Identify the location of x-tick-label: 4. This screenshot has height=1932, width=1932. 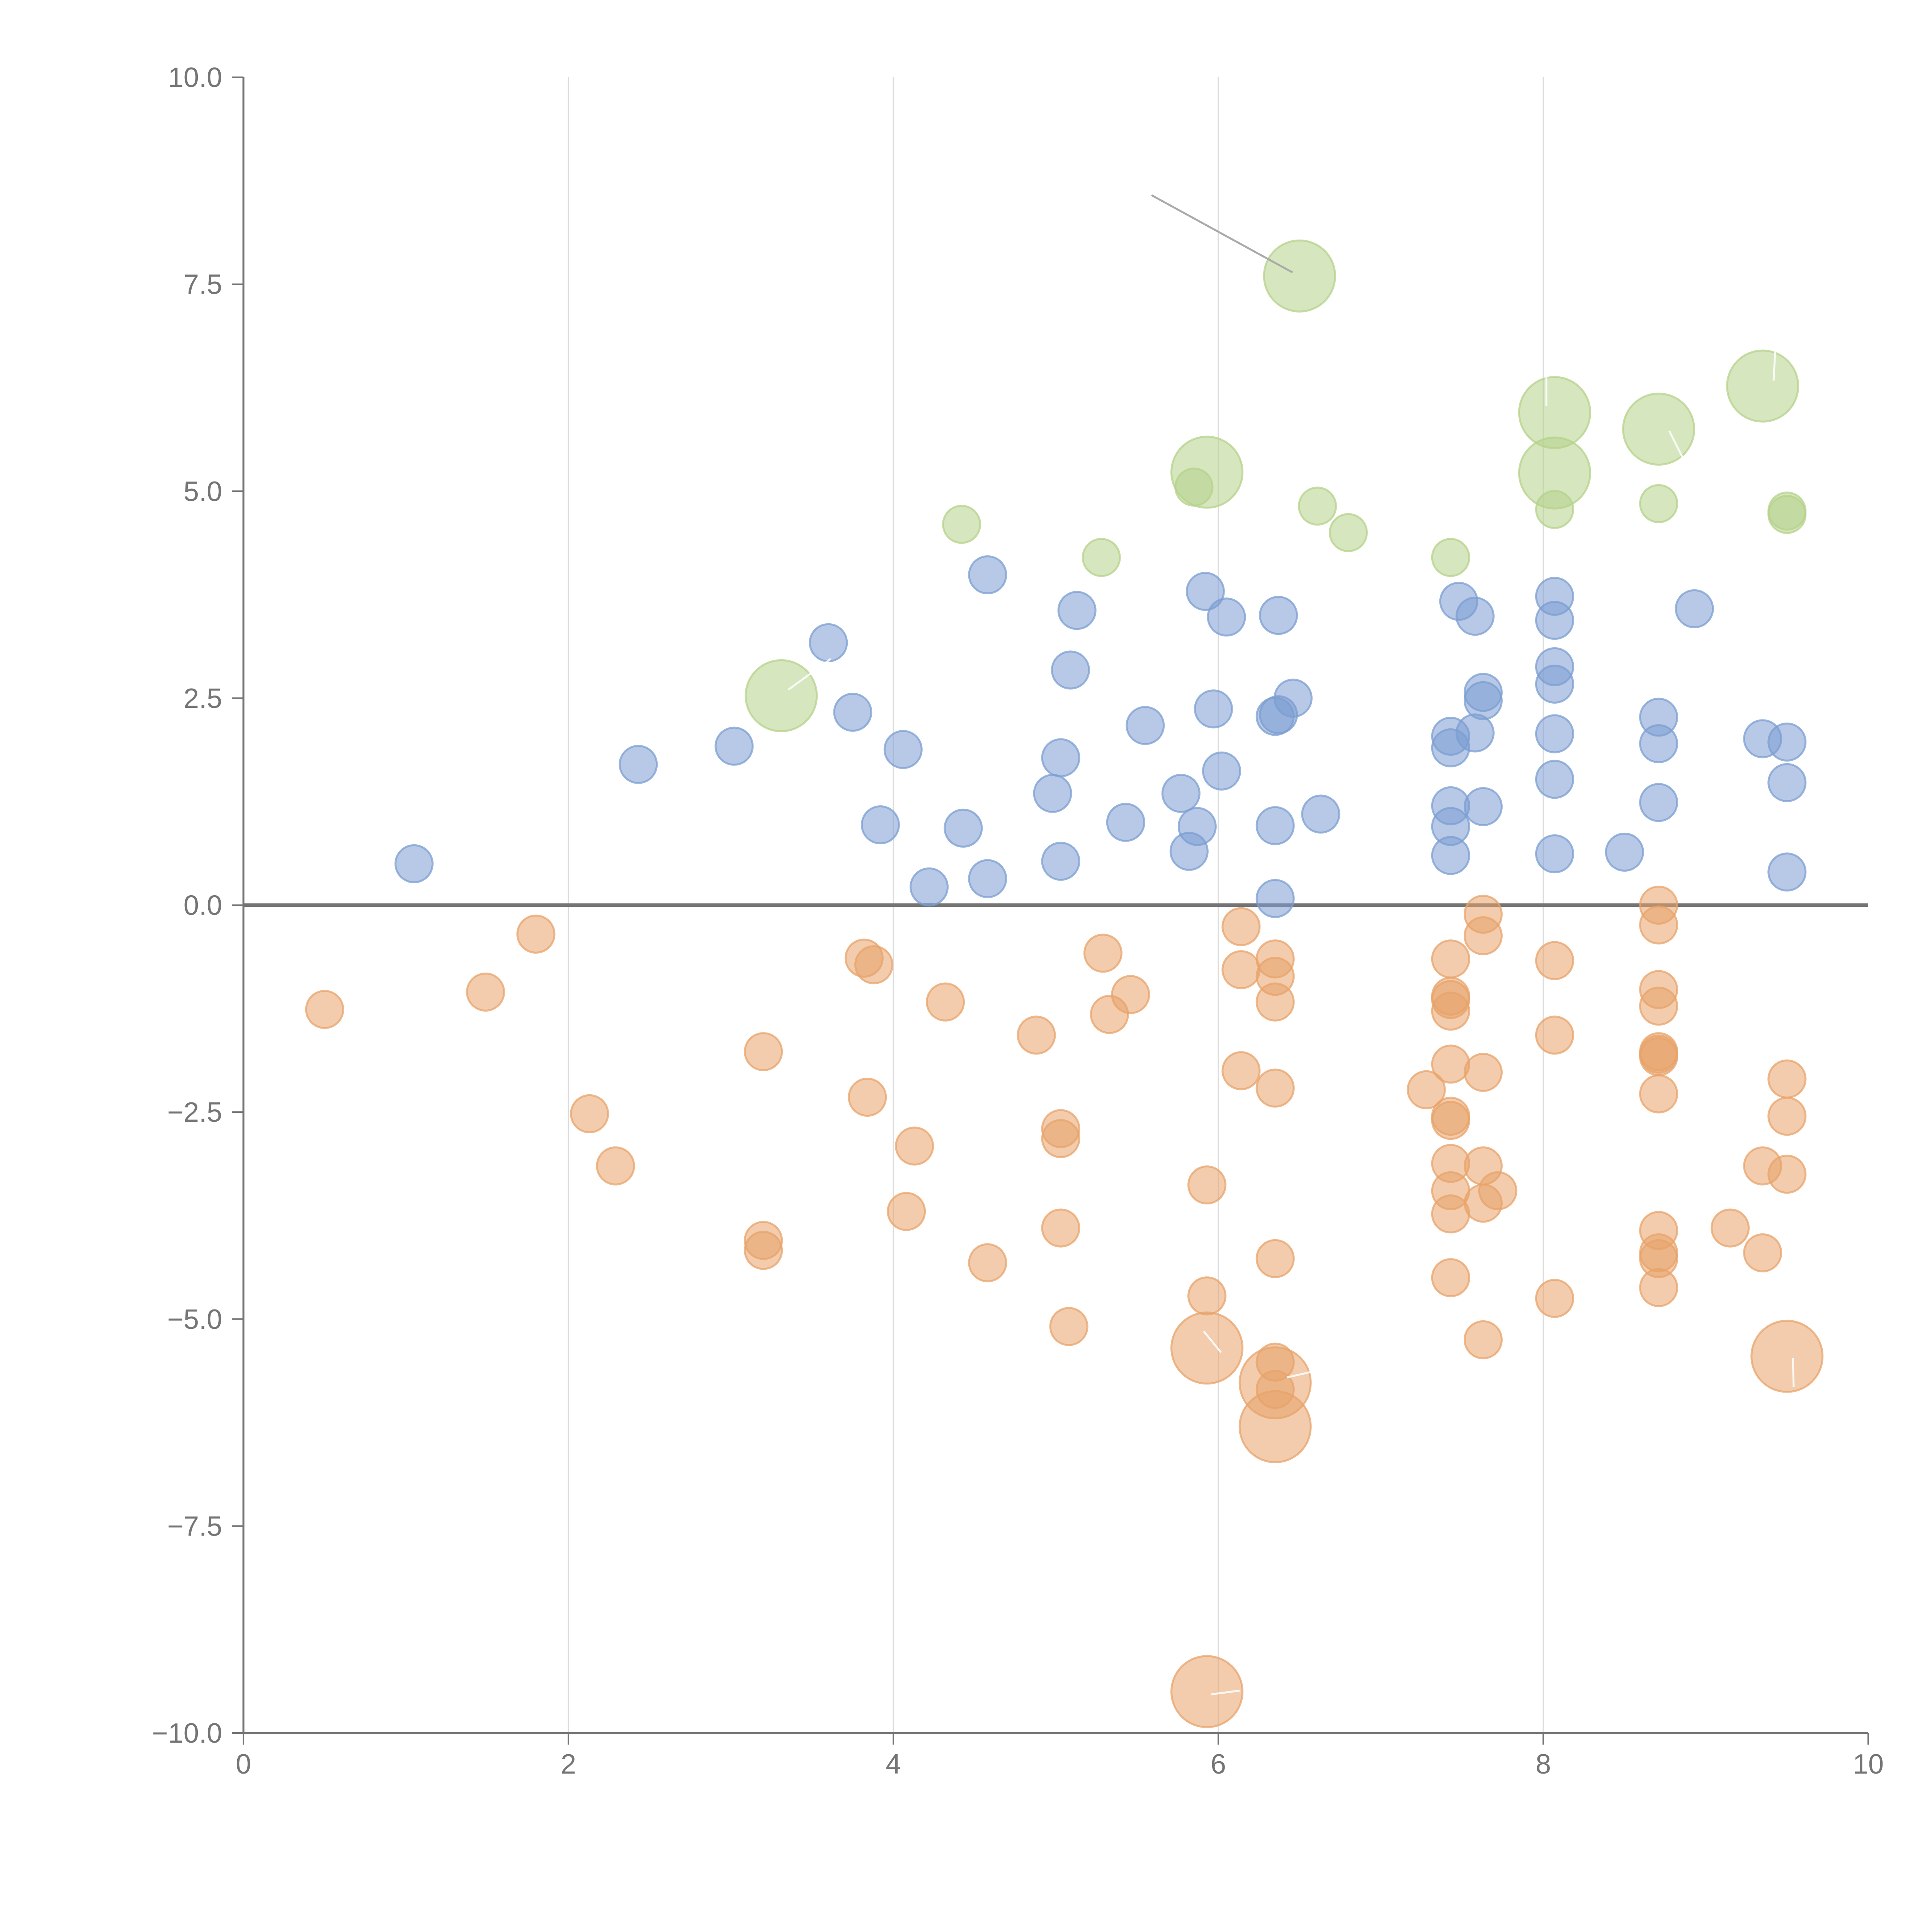
(893, 1765).